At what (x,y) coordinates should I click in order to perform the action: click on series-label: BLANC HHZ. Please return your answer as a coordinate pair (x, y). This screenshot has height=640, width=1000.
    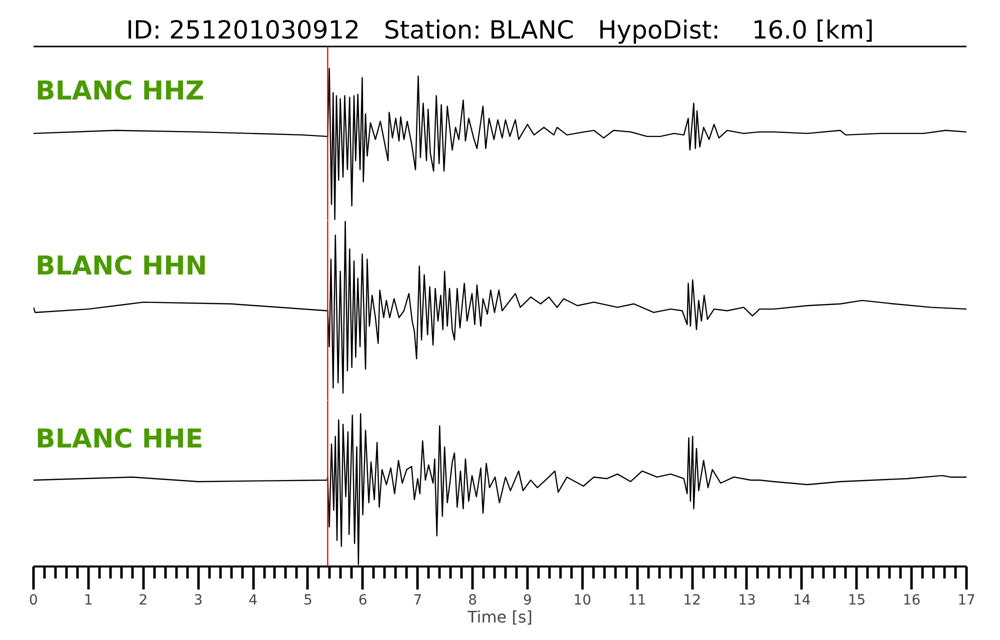
    Looking at the image, I should click on (120, 91).